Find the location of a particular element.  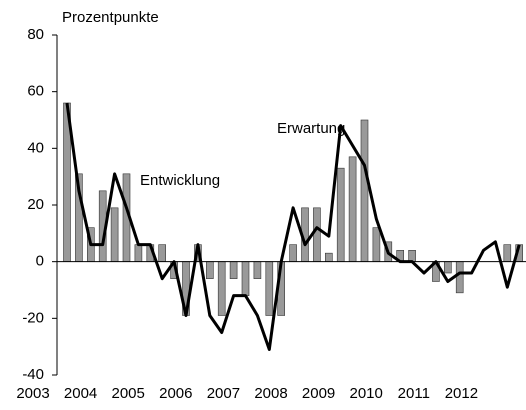

x-tick-label: 2012 is located at coordinates (461, 393).